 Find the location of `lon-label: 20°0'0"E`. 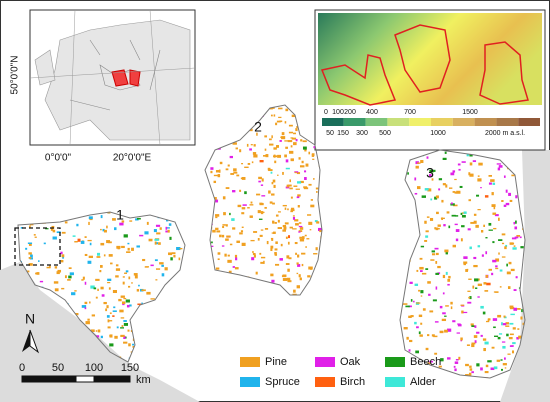

lon-label: 20°0'0"E is located at coordinates (132, 158).